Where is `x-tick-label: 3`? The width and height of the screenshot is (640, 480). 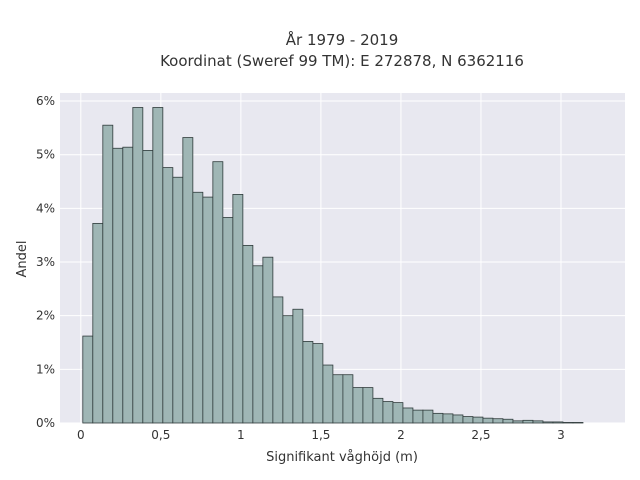 x-tick-label: 3 is located at coordinates (561, 435).